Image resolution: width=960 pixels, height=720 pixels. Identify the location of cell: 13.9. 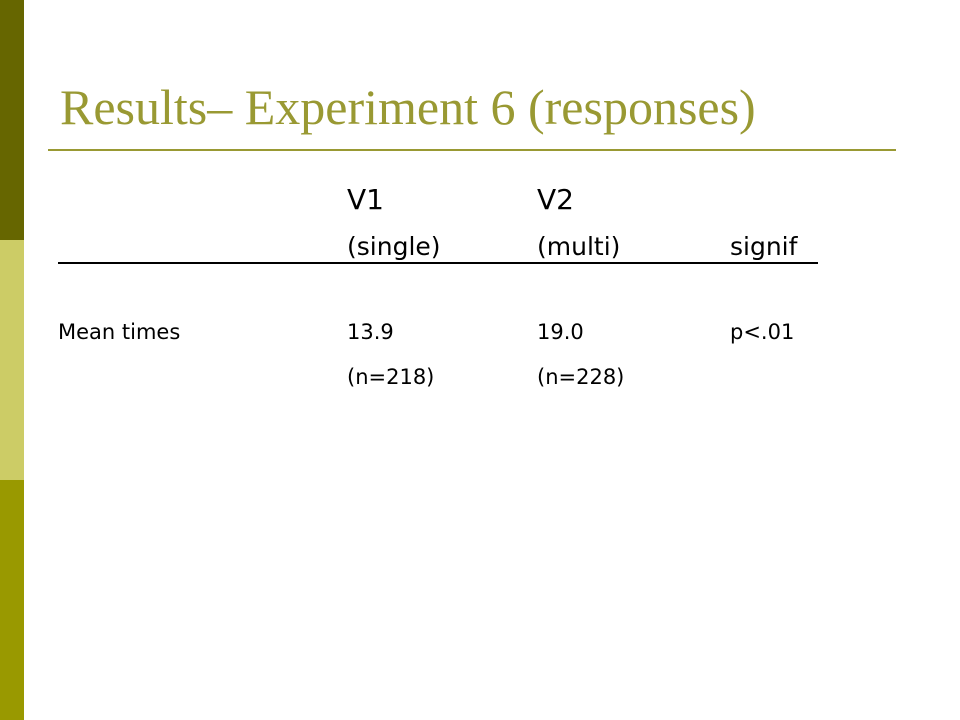
(370, 332).